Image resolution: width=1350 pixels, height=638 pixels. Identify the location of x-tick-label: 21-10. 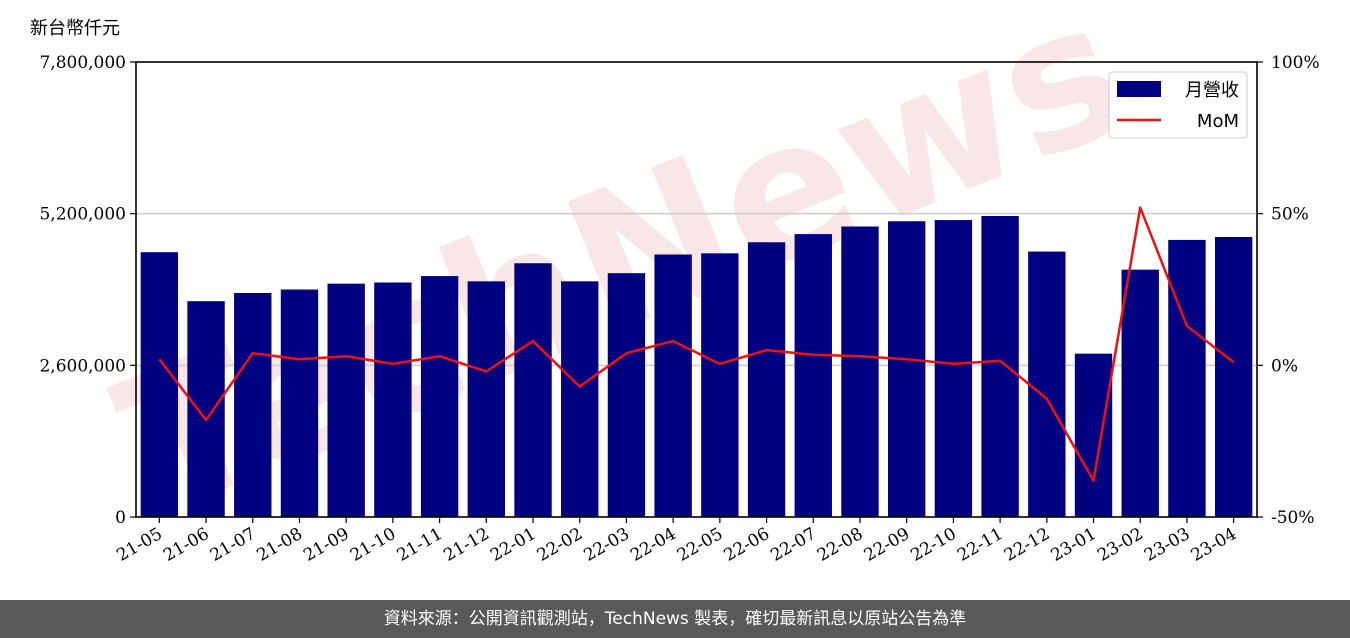
(373, 545).